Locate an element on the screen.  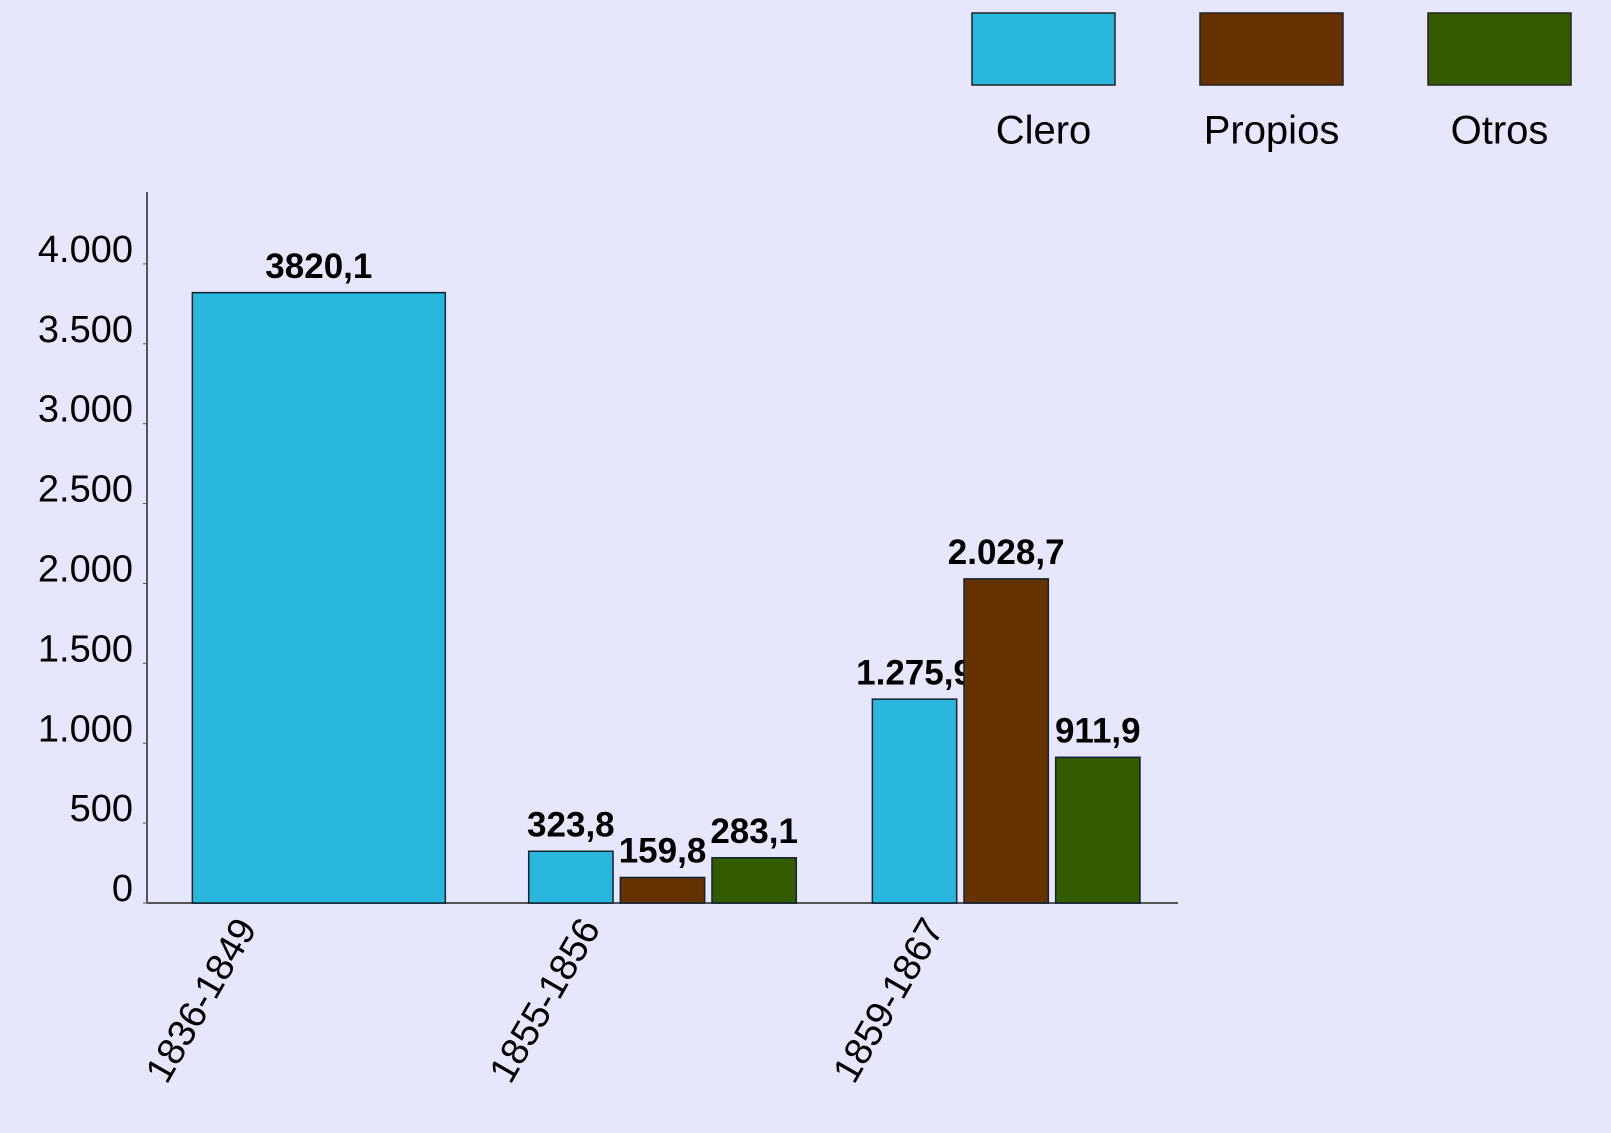
value-label: 2.028,7 is located at coordinates (1006, 552).